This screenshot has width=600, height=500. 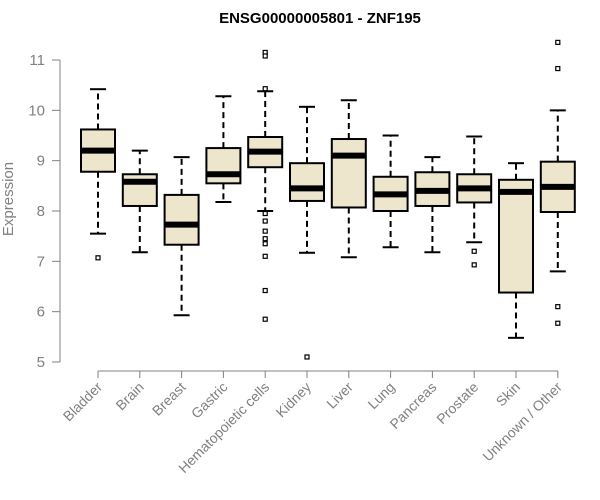 I want to click on y-axis-label: Expression, so click(x=8, y=199).